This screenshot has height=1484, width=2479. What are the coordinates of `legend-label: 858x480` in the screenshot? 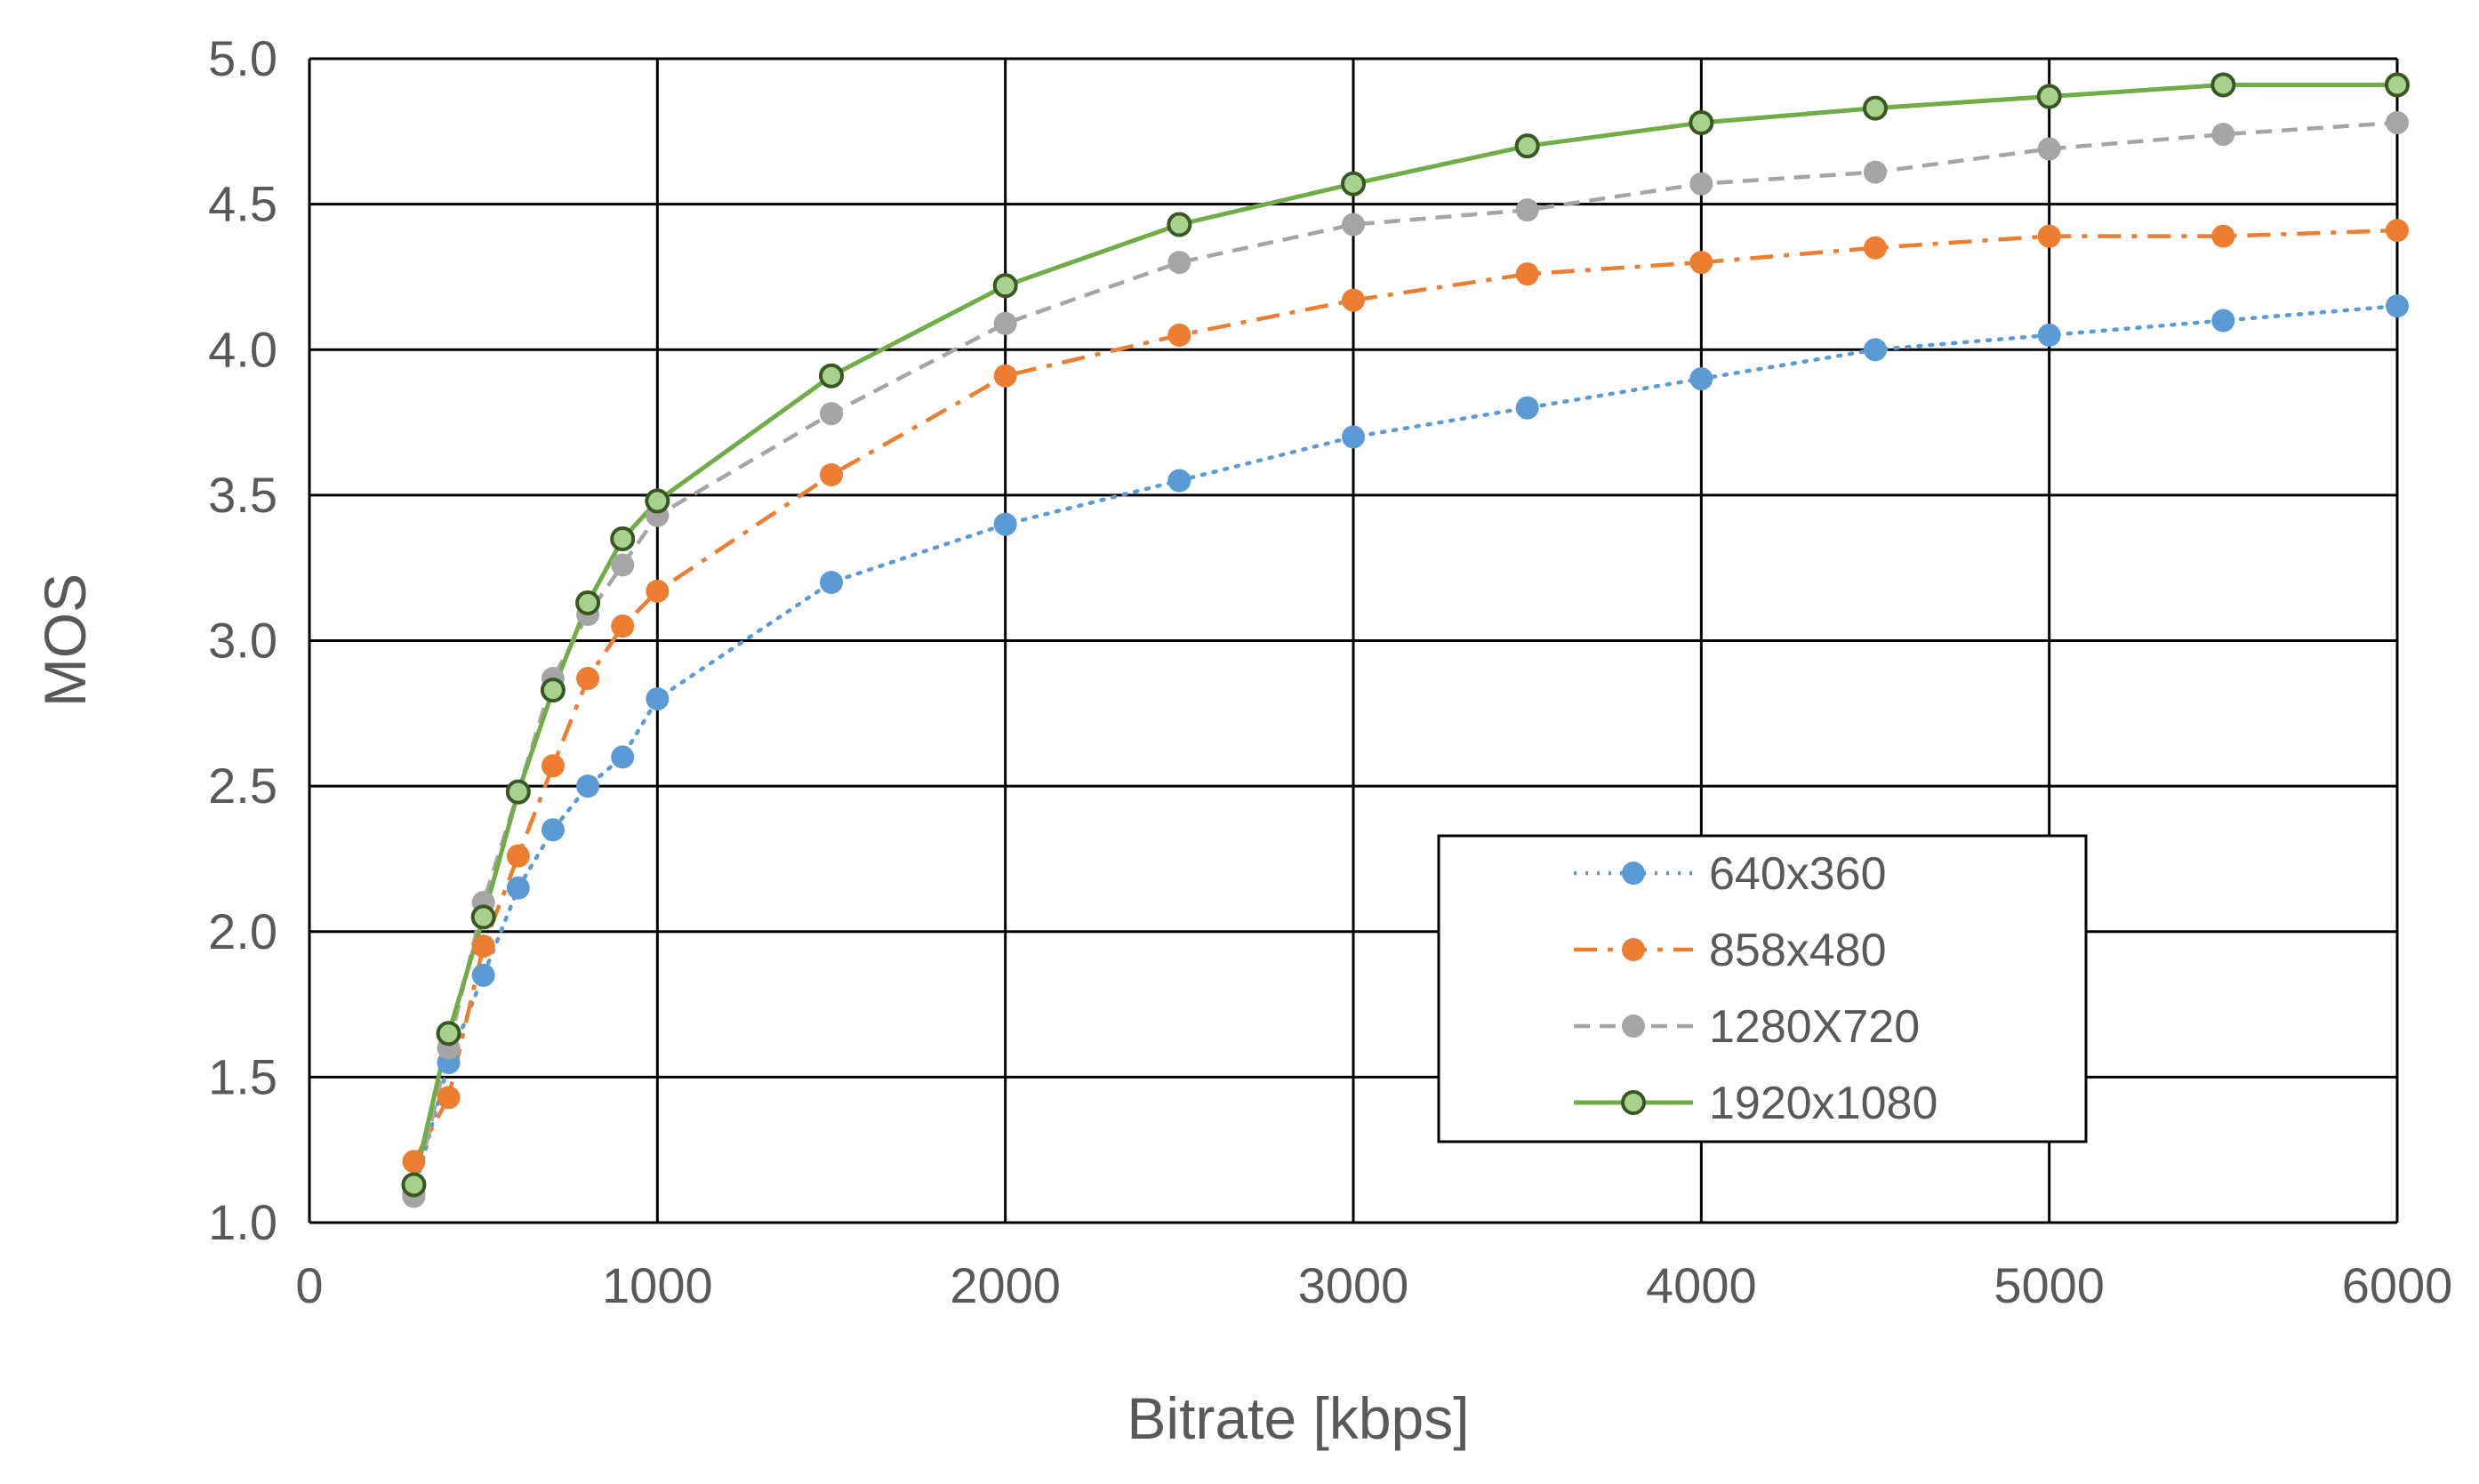 It's located at (1798, 950).